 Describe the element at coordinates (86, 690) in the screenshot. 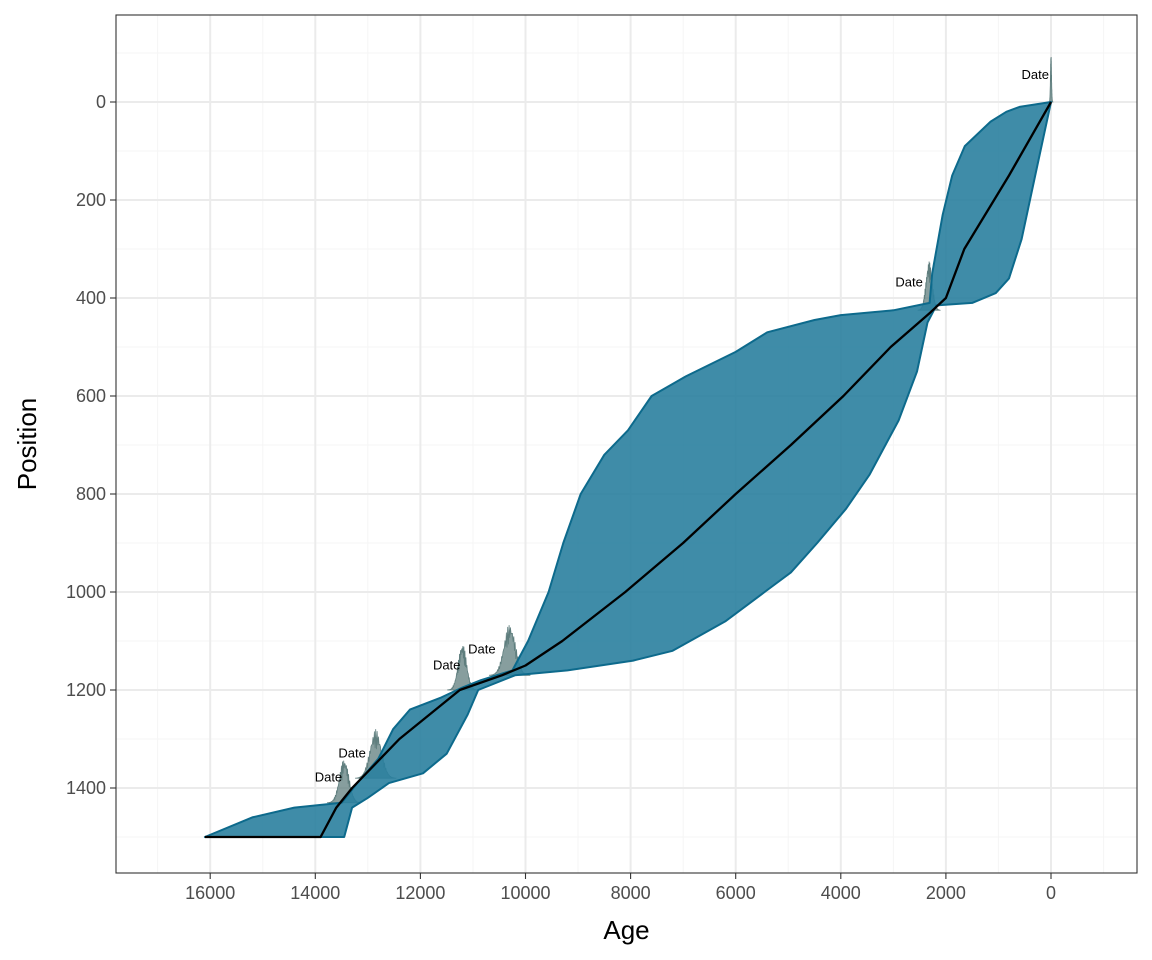

I see `y-tick-label: 1200` at that location.